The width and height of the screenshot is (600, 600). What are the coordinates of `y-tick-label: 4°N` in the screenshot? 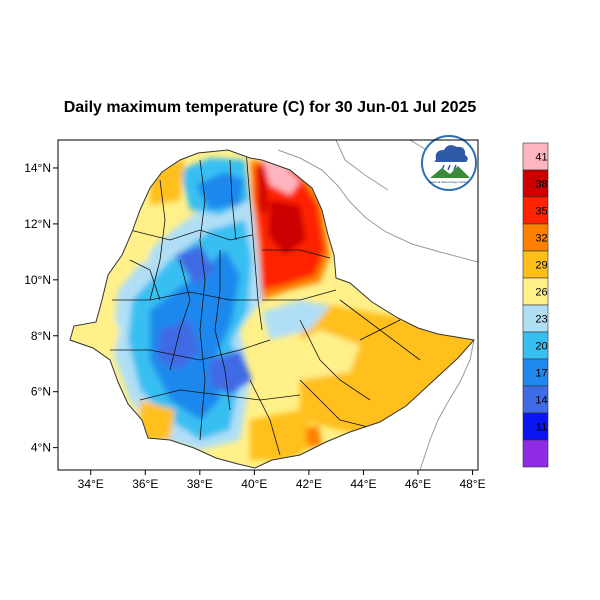 It's located at (41, 448).